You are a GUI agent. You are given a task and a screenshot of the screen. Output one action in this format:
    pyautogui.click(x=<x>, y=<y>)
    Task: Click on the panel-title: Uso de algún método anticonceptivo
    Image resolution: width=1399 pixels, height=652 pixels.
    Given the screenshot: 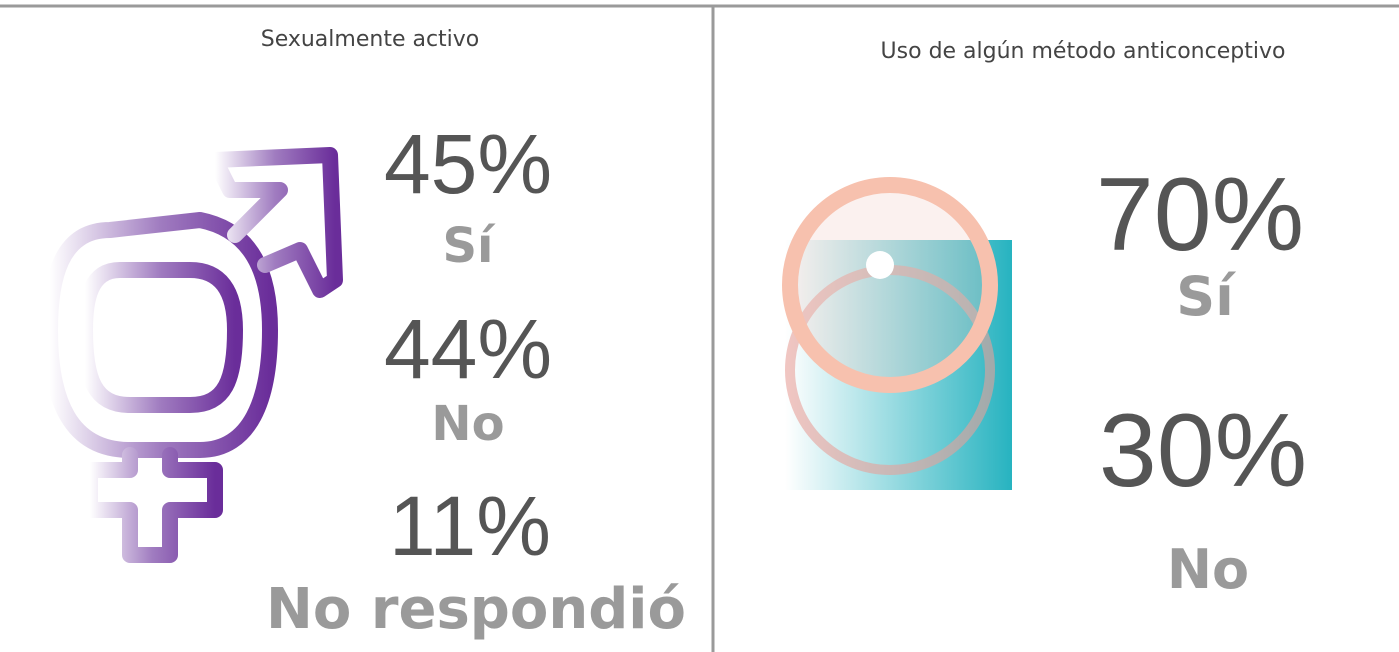 What is the action you would take?
    pyautogui.click(x=1083, y=51)
    